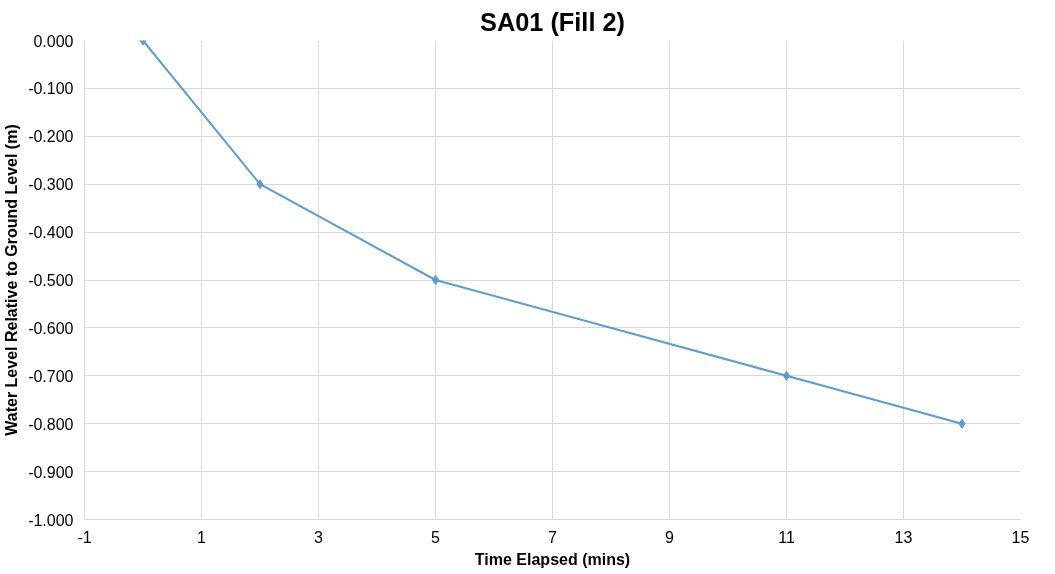  I want to click on y-tick-label: -0.300, so click(51, 185).